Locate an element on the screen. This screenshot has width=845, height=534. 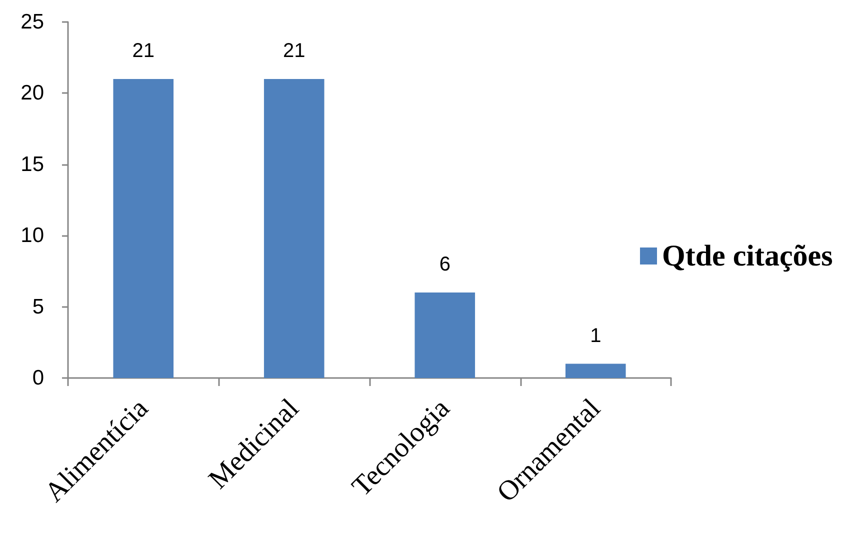
data-label: 6 is located at coordinates (444, 265).